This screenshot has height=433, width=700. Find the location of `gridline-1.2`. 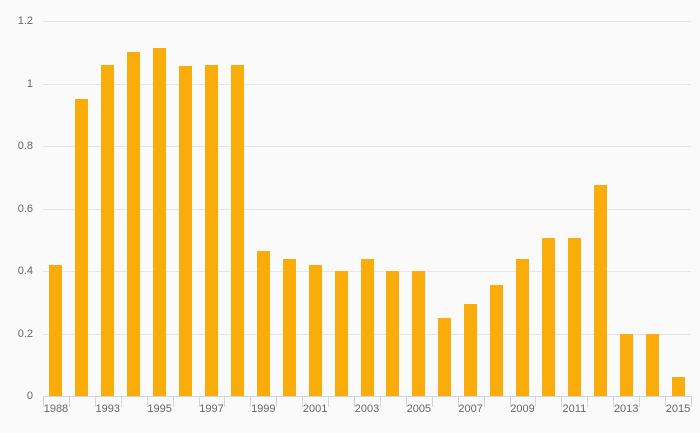

gridline-1.2 is located at coordinates (367, 21).